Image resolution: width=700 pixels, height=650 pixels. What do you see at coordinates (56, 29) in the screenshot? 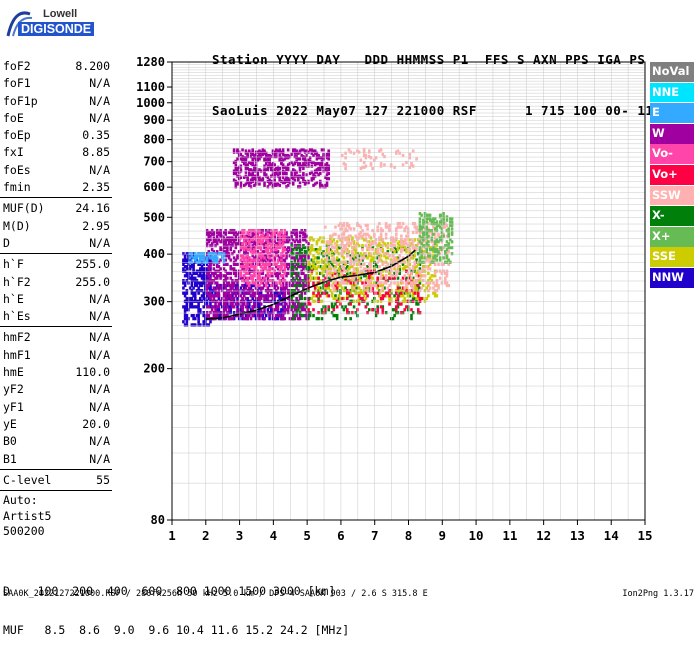
I see `logo-bottom: DIGISONDE` at bounding box center [56, 29].